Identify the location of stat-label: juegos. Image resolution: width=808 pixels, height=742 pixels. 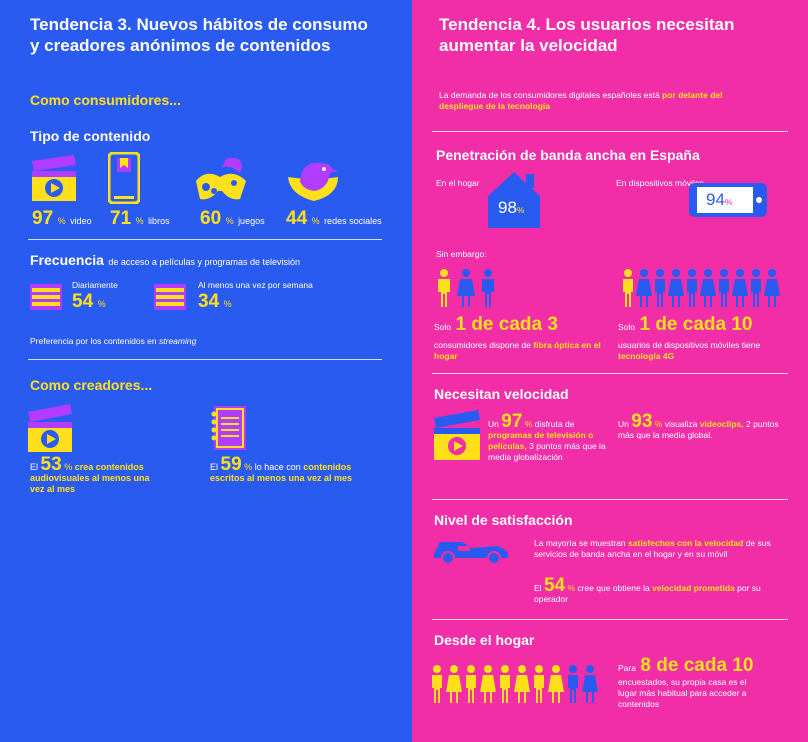
(251, 221).